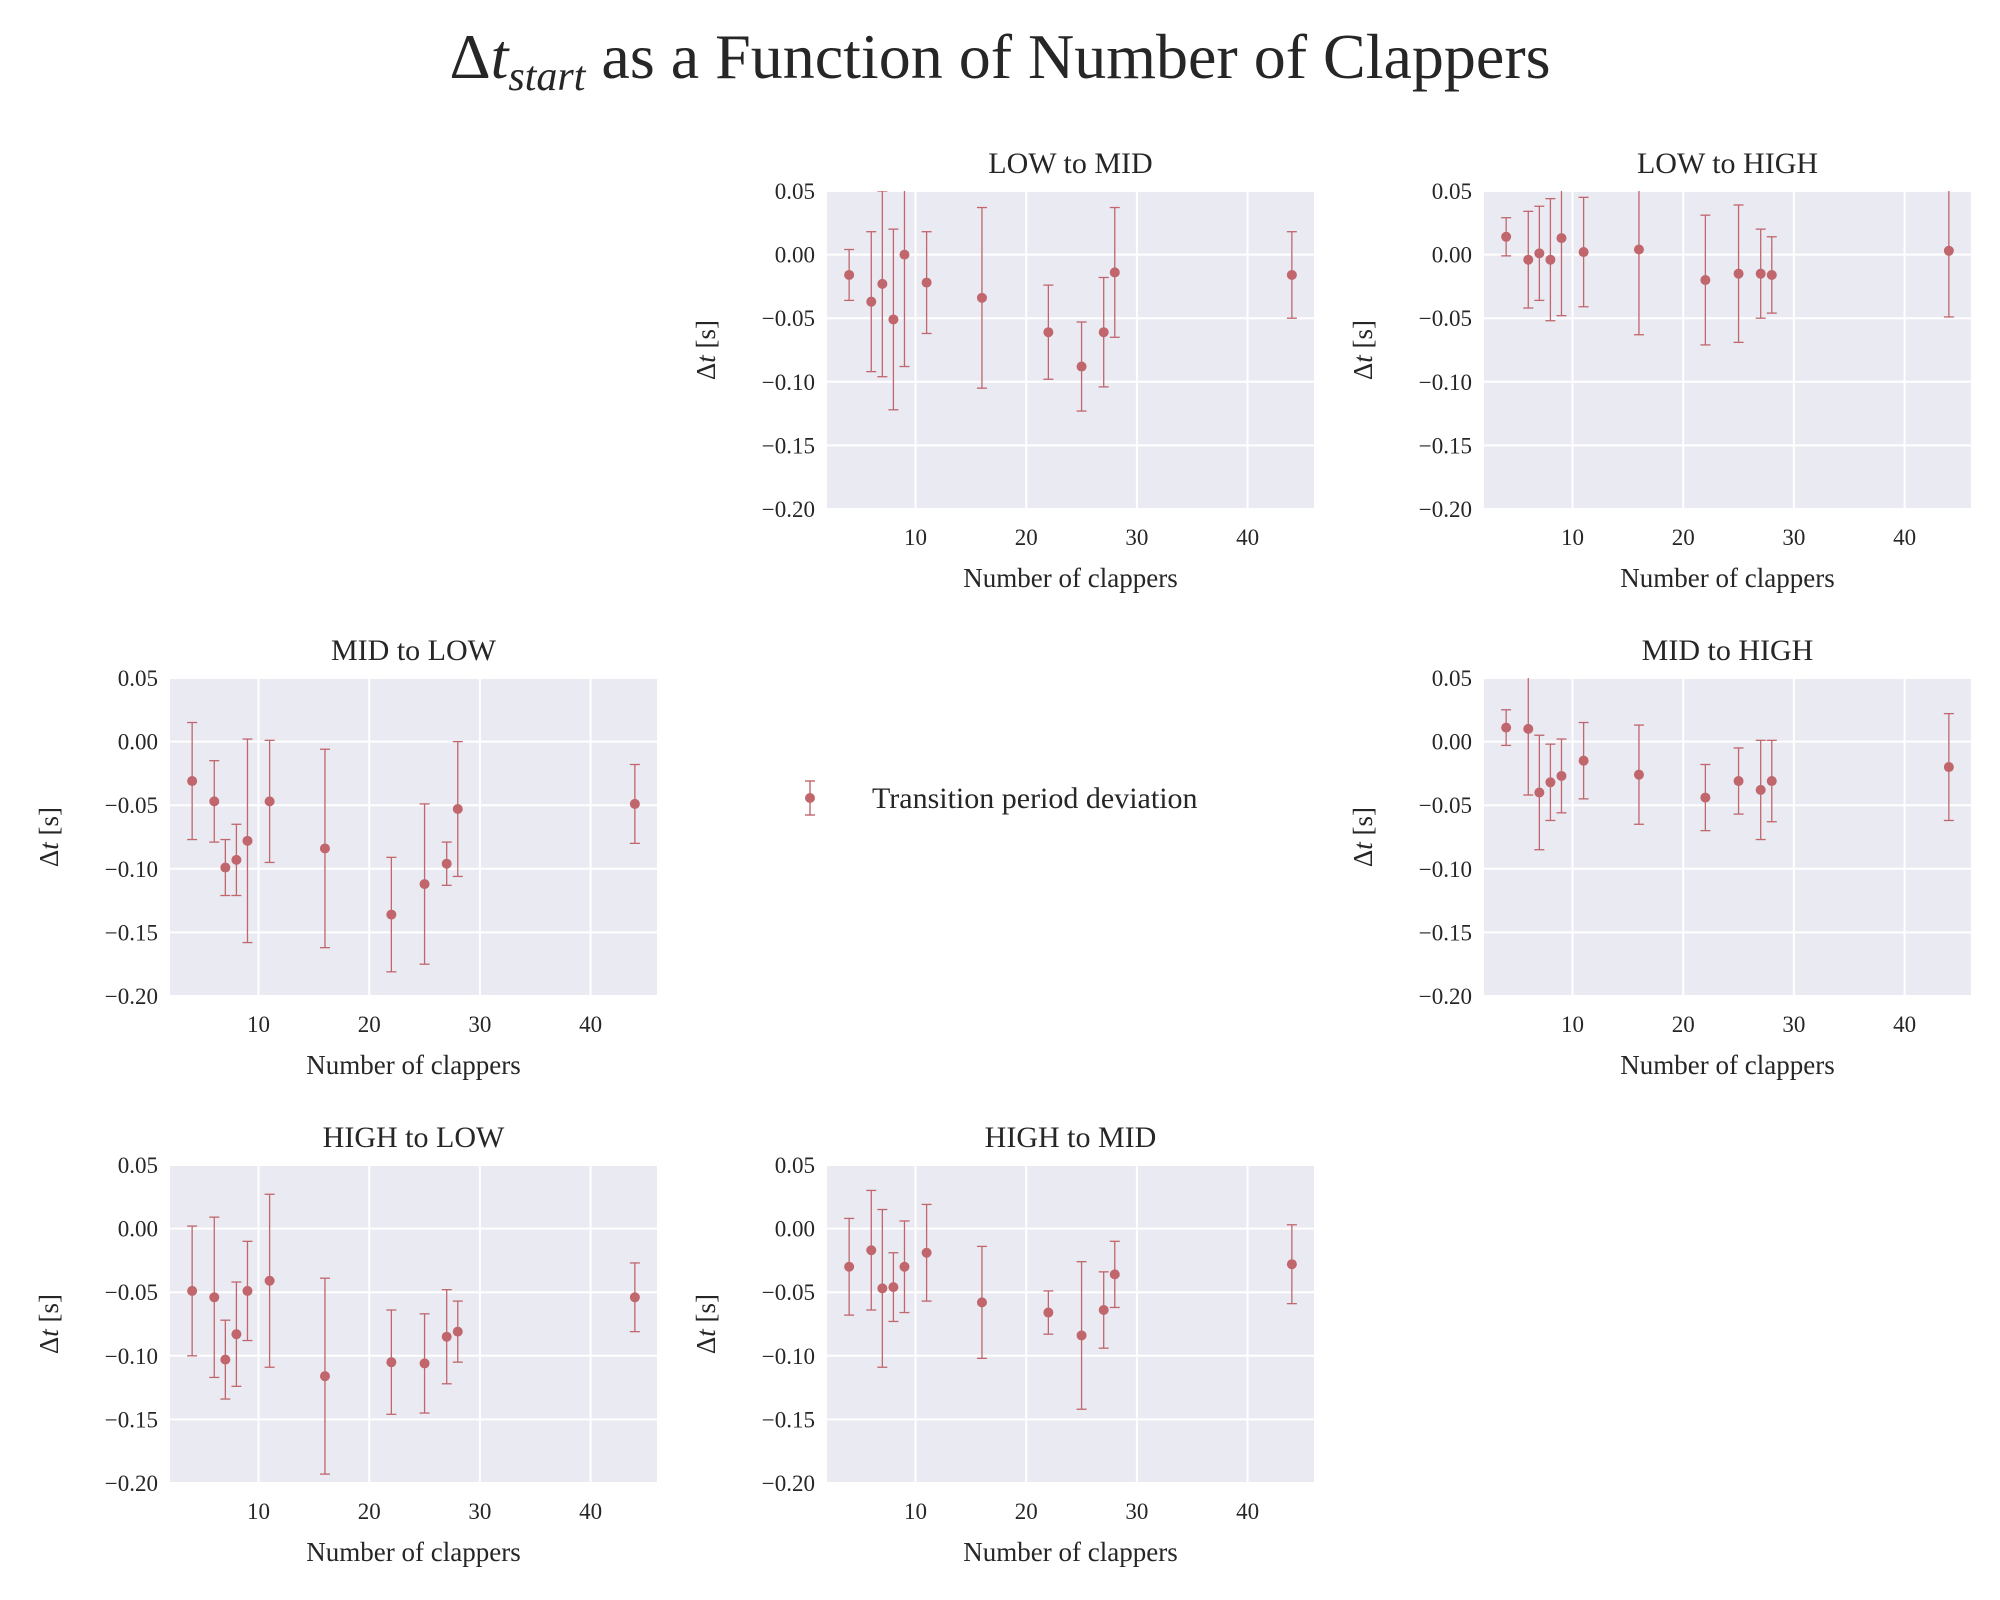  Describe the element at coordinates (469, 56) in the screenshot. I see `figure-title-delta: Δ` at that location.